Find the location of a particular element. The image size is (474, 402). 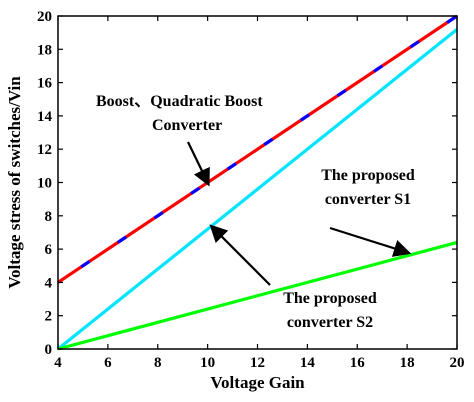

y-tick-label: 6 is located at coordinates (49, 250).